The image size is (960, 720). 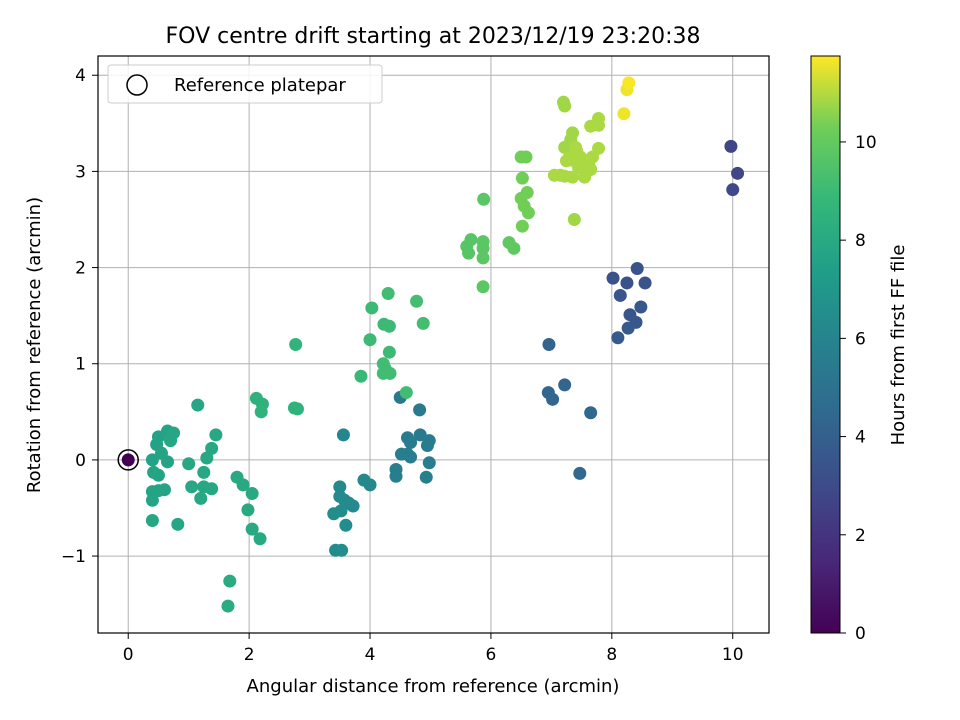 I want to click on y-axis: −1 0 1 2 3 4, so click(x=79, y=316).